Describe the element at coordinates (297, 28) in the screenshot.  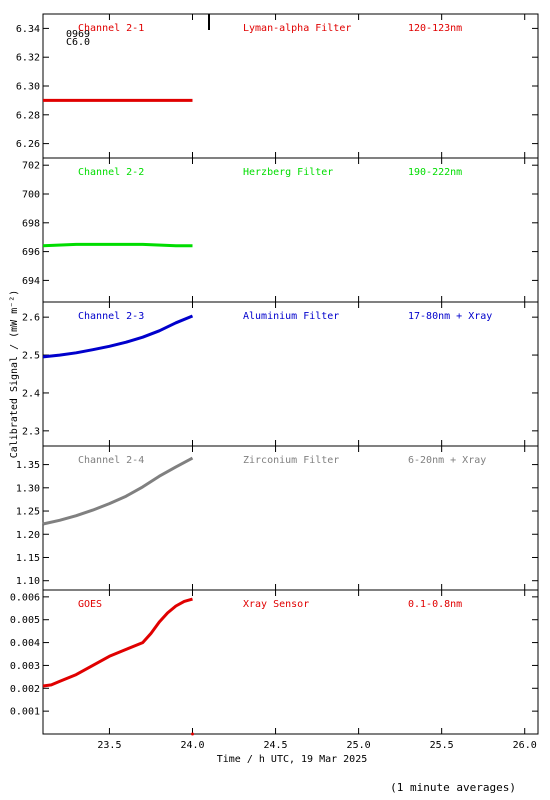
I see `panel-filter-label: Lyman-alpha Filter` at that location.